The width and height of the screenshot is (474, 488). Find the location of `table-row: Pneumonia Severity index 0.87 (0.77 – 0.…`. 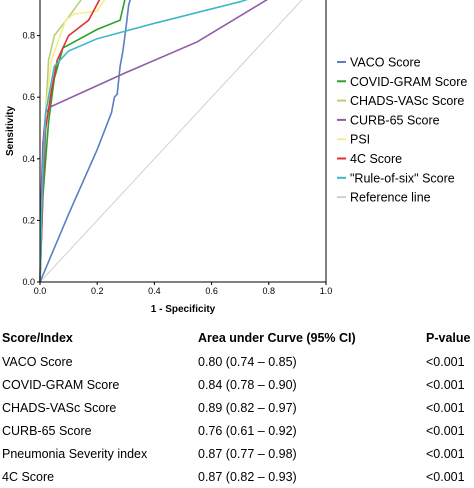

table-row: Pneumonia Severity index 0.87 (0.77 – 0.… is located at coordinates (237, 453).